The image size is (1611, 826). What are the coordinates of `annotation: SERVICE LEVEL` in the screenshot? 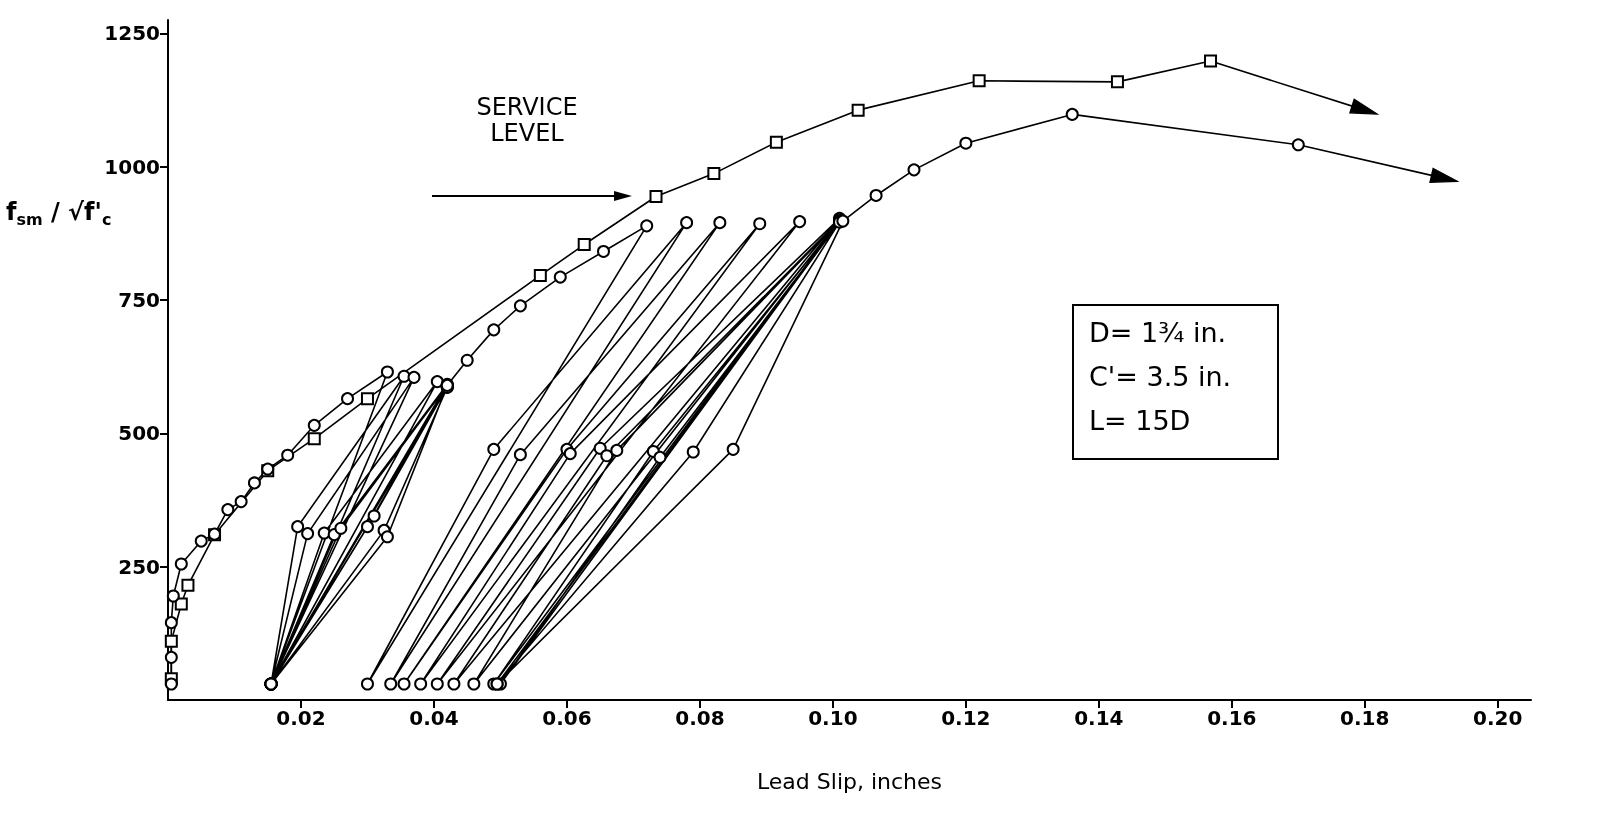 It's located at (527, 120).